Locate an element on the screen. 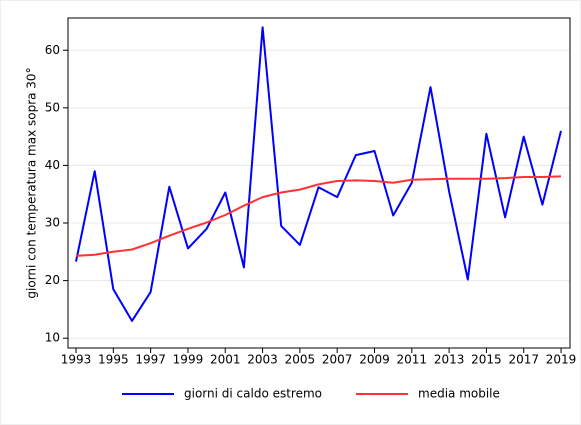  x-tick-label: 1993 is located at coordinates (76, 360).